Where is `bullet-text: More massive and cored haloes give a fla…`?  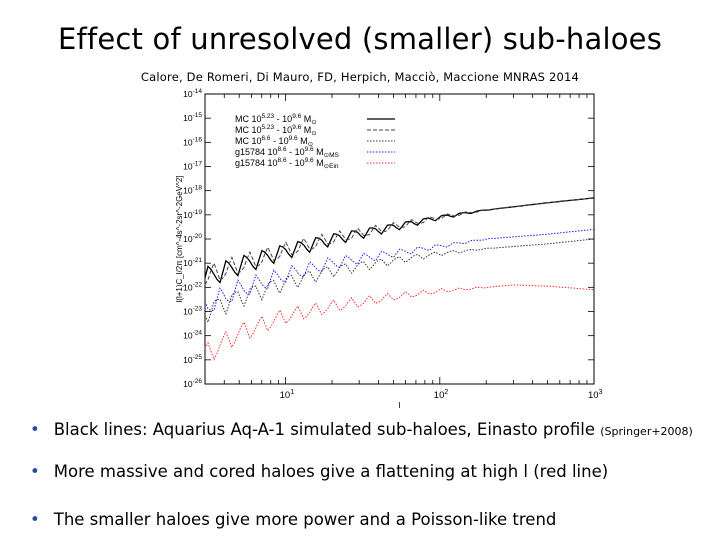
bullet-text: More massive and cored haloes give a fla… is located at coordinates (331, 471).